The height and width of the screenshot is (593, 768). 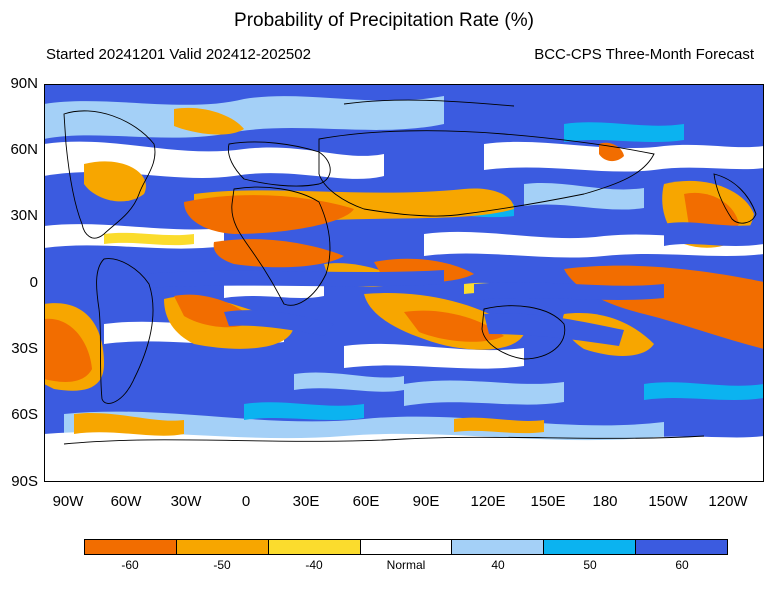 What do you see at coordinates (33, 282) in the screenshot?
I see `lat-label: 0` at bounding box center [33, 282].